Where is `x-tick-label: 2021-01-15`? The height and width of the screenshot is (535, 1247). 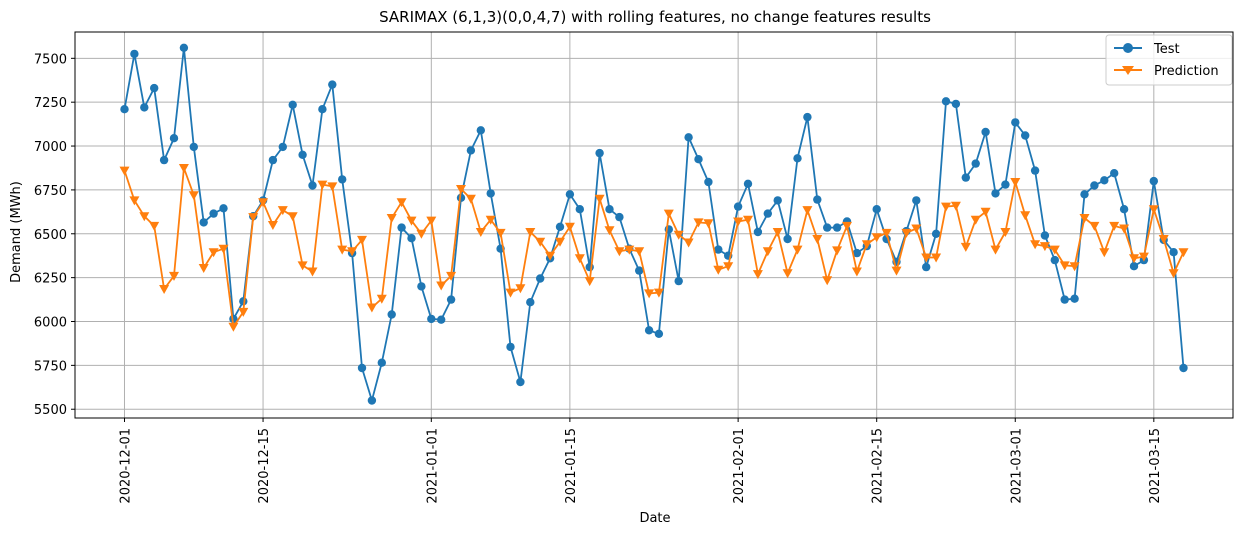 x-tick-label: 2021-01-15 is located at coordinates (571, 466).